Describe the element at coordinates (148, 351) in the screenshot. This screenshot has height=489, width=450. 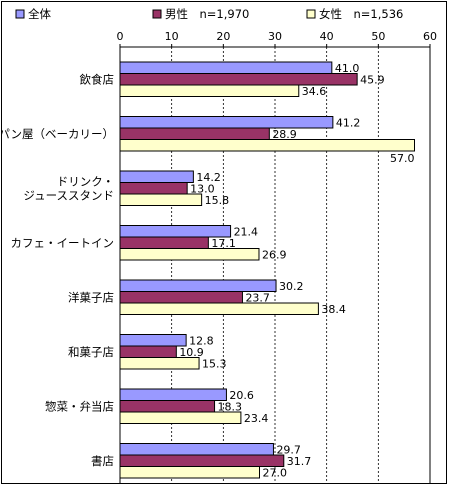
I see `bar-男性-6` at that location.